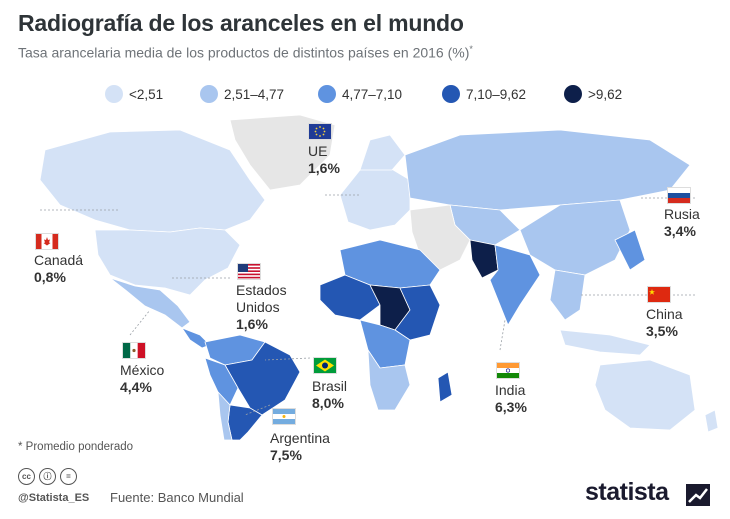  I want to click on callout-argentina-name: Argentina, so click(300, 438).